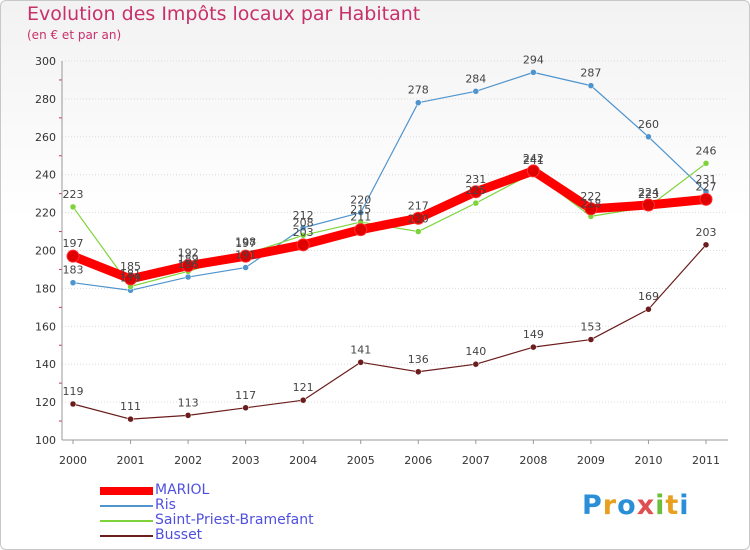 This screenshot has height=550, width=750. Describe the element at coordinates (360, 217) in the screenshot. I see `data-label: 211` at that location.